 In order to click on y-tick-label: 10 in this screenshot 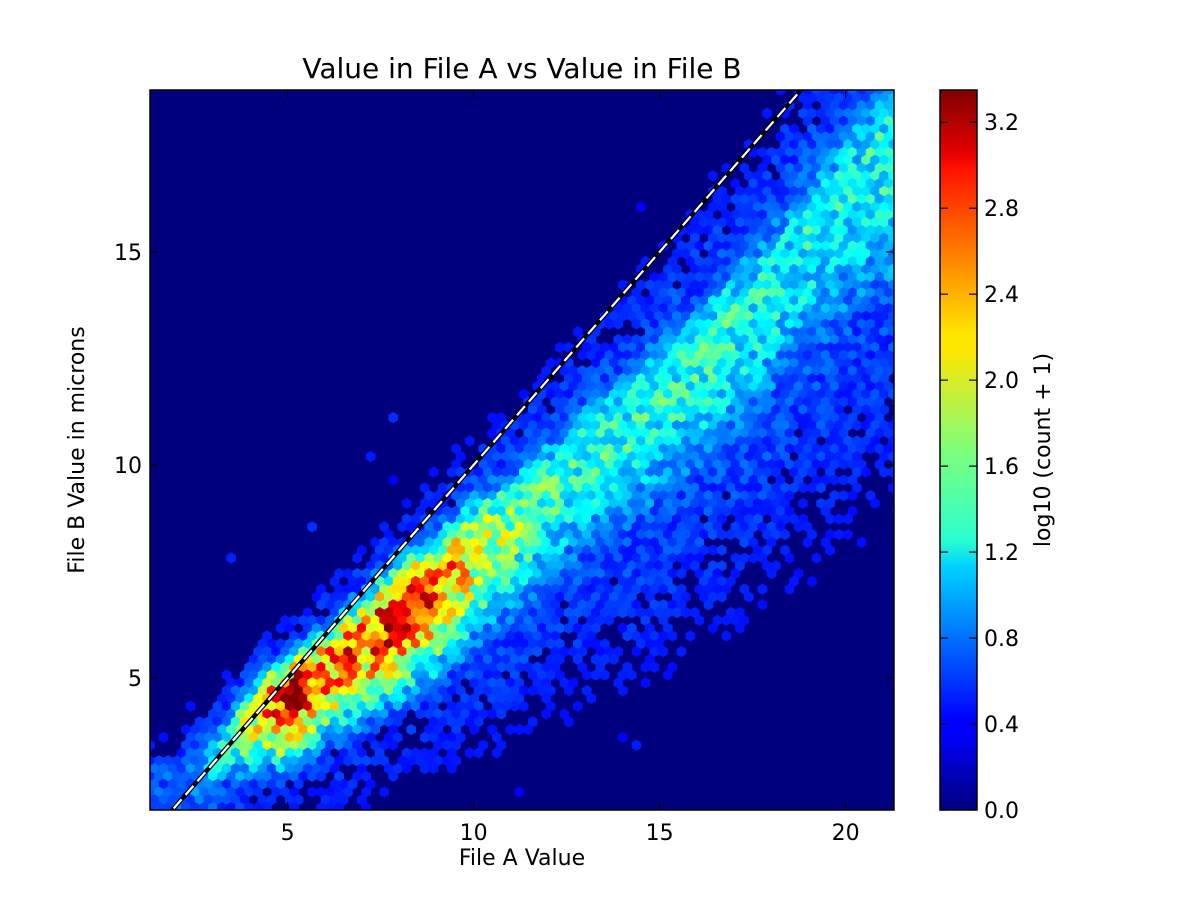, I will do `click(128, 466)`.